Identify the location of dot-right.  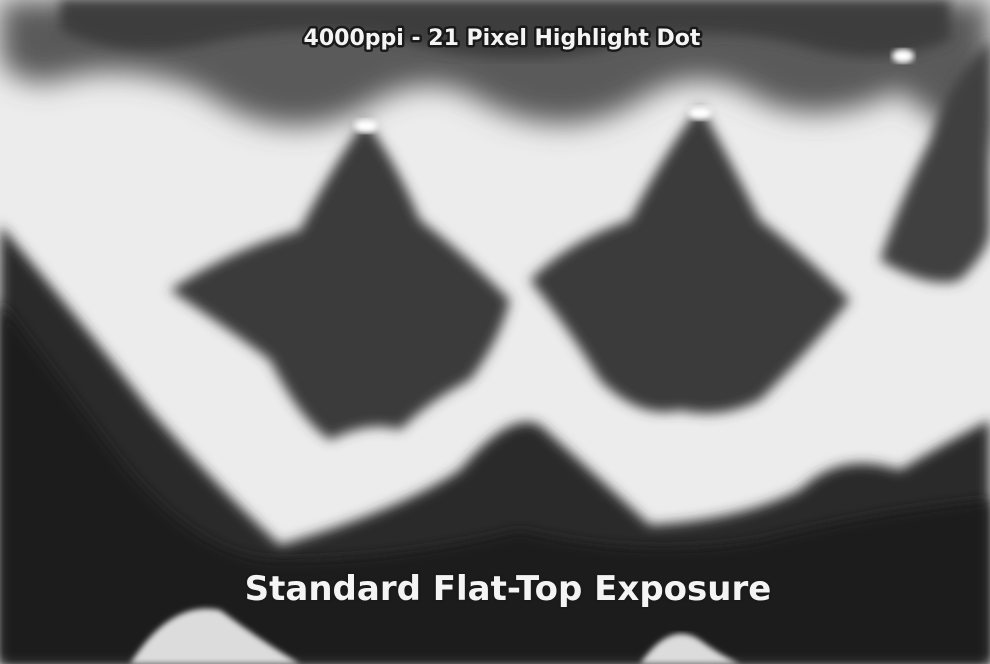
(935, 161).